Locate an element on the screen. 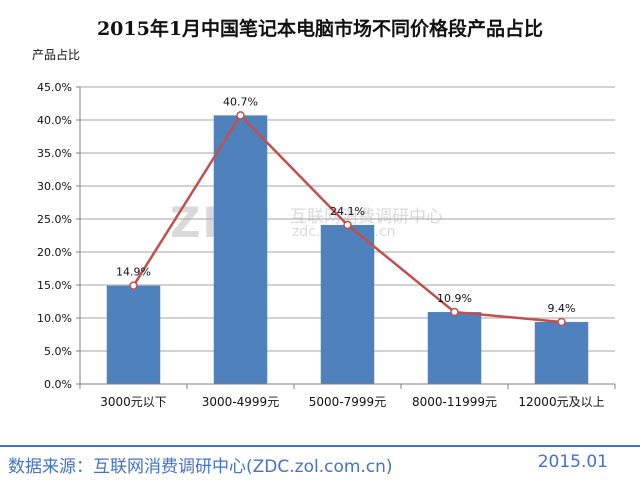 Image resolution: width=640 pixels, height=480 pixels. x-category-label: 3000-4999元 is located at coordinates (240, 402).